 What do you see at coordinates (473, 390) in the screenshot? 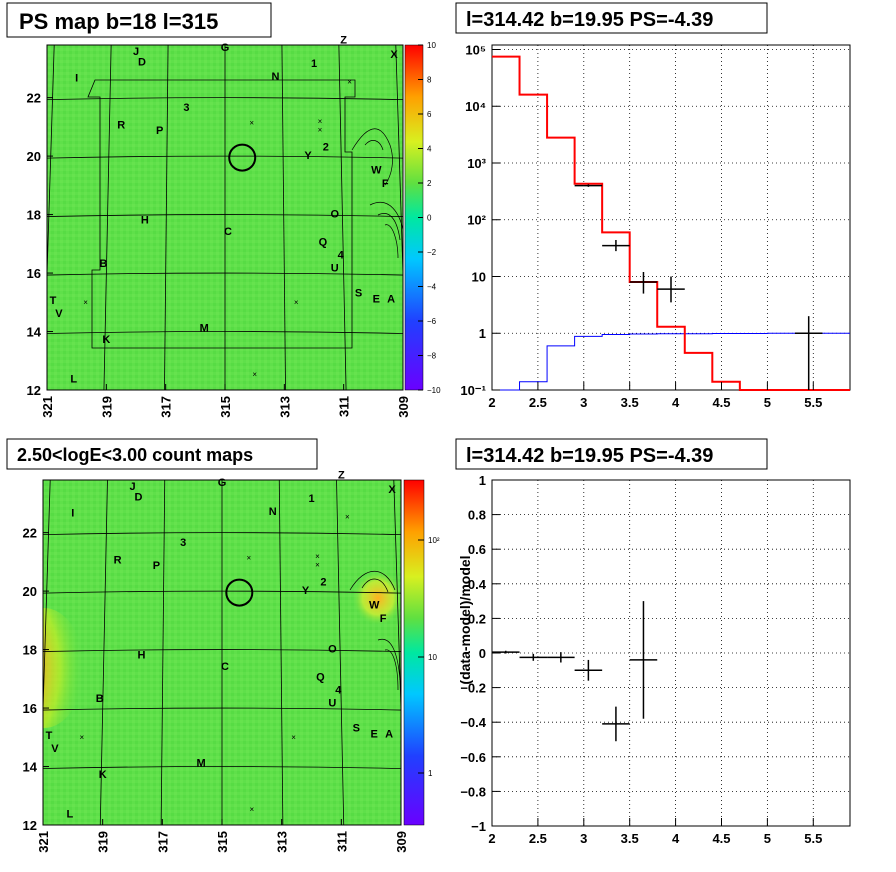
I see `y-tick-label: 10⁻¹` at bounding box center [473, 390].